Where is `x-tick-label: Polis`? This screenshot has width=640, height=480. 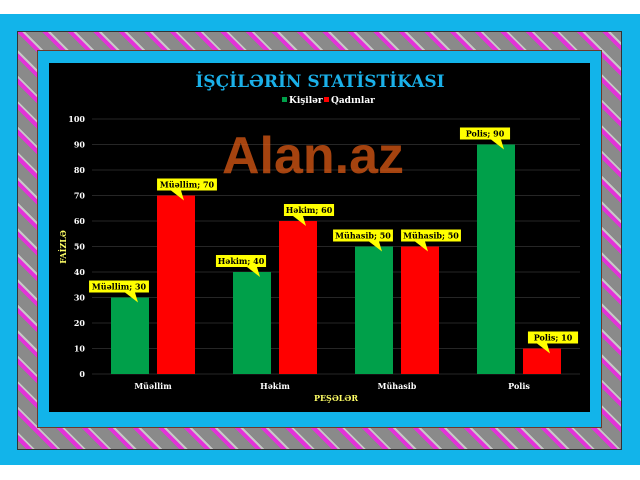 x-tick-label: Polis is located at coordinates (519, 386).